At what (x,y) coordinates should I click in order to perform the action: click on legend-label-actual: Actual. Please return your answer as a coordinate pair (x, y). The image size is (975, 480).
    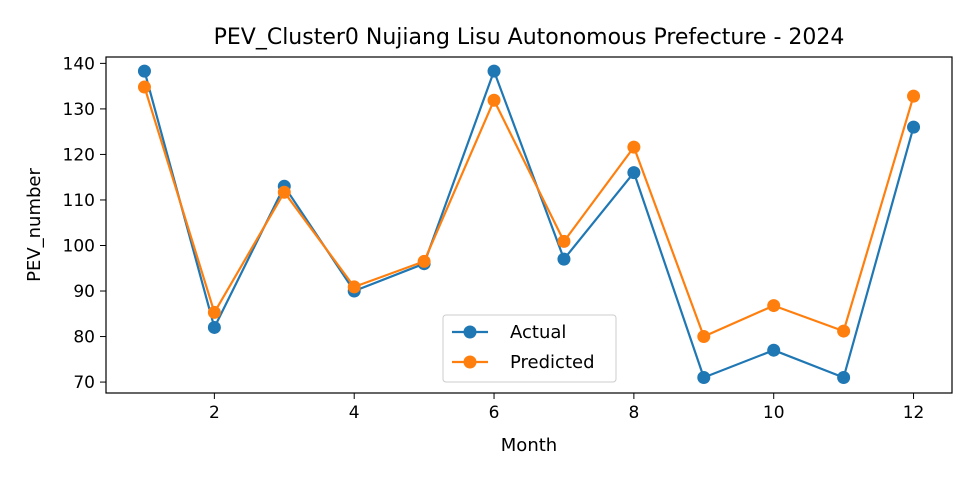
    Looking at the image, I should click on (538, 332).